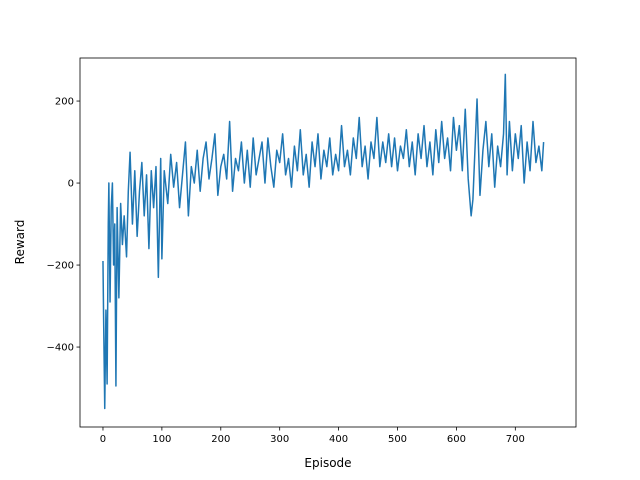 This screenshot has height=480, width=640. I want to click on x-tick-label: 100, so click(161, 439).